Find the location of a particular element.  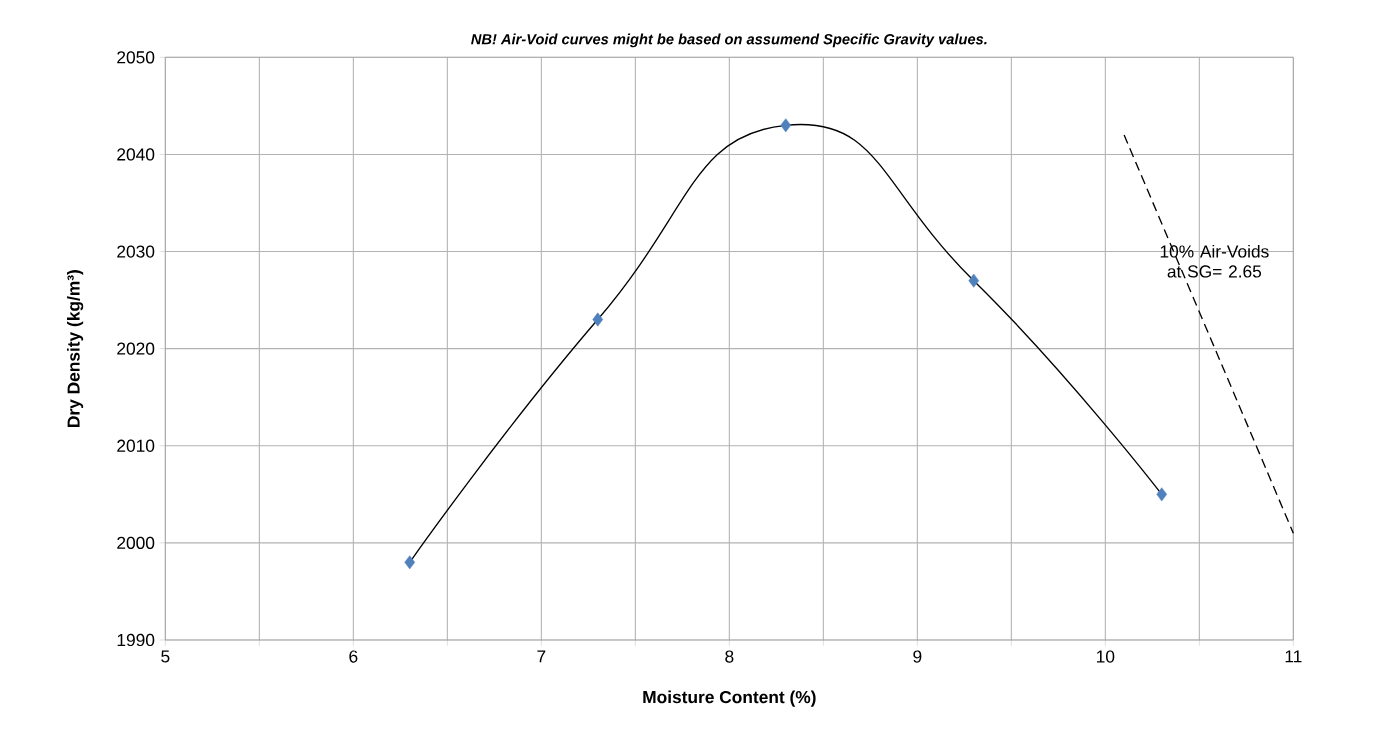

y-tick-label: 1990 is located at coordinates (136, 640).